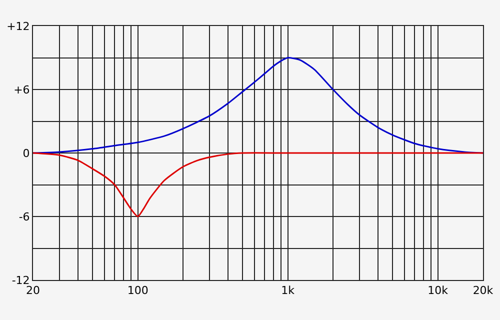 This screenshot has width=500, height=320. Describe the element at coordinates (438, 291) in the screenshot. I see `x-tick-label: 10k` at that location.